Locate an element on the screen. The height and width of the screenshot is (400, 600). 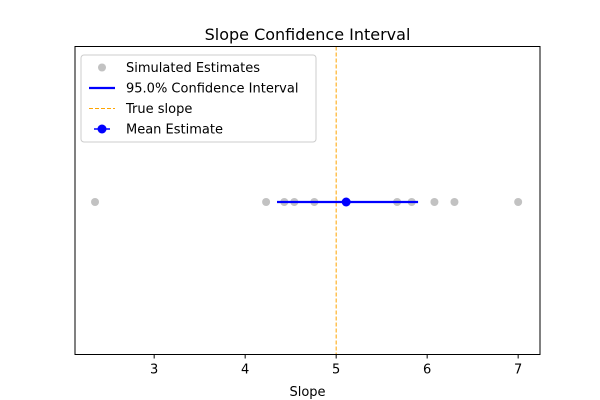
legend-item: Mean Estimate is located at coordinates (158, 130).